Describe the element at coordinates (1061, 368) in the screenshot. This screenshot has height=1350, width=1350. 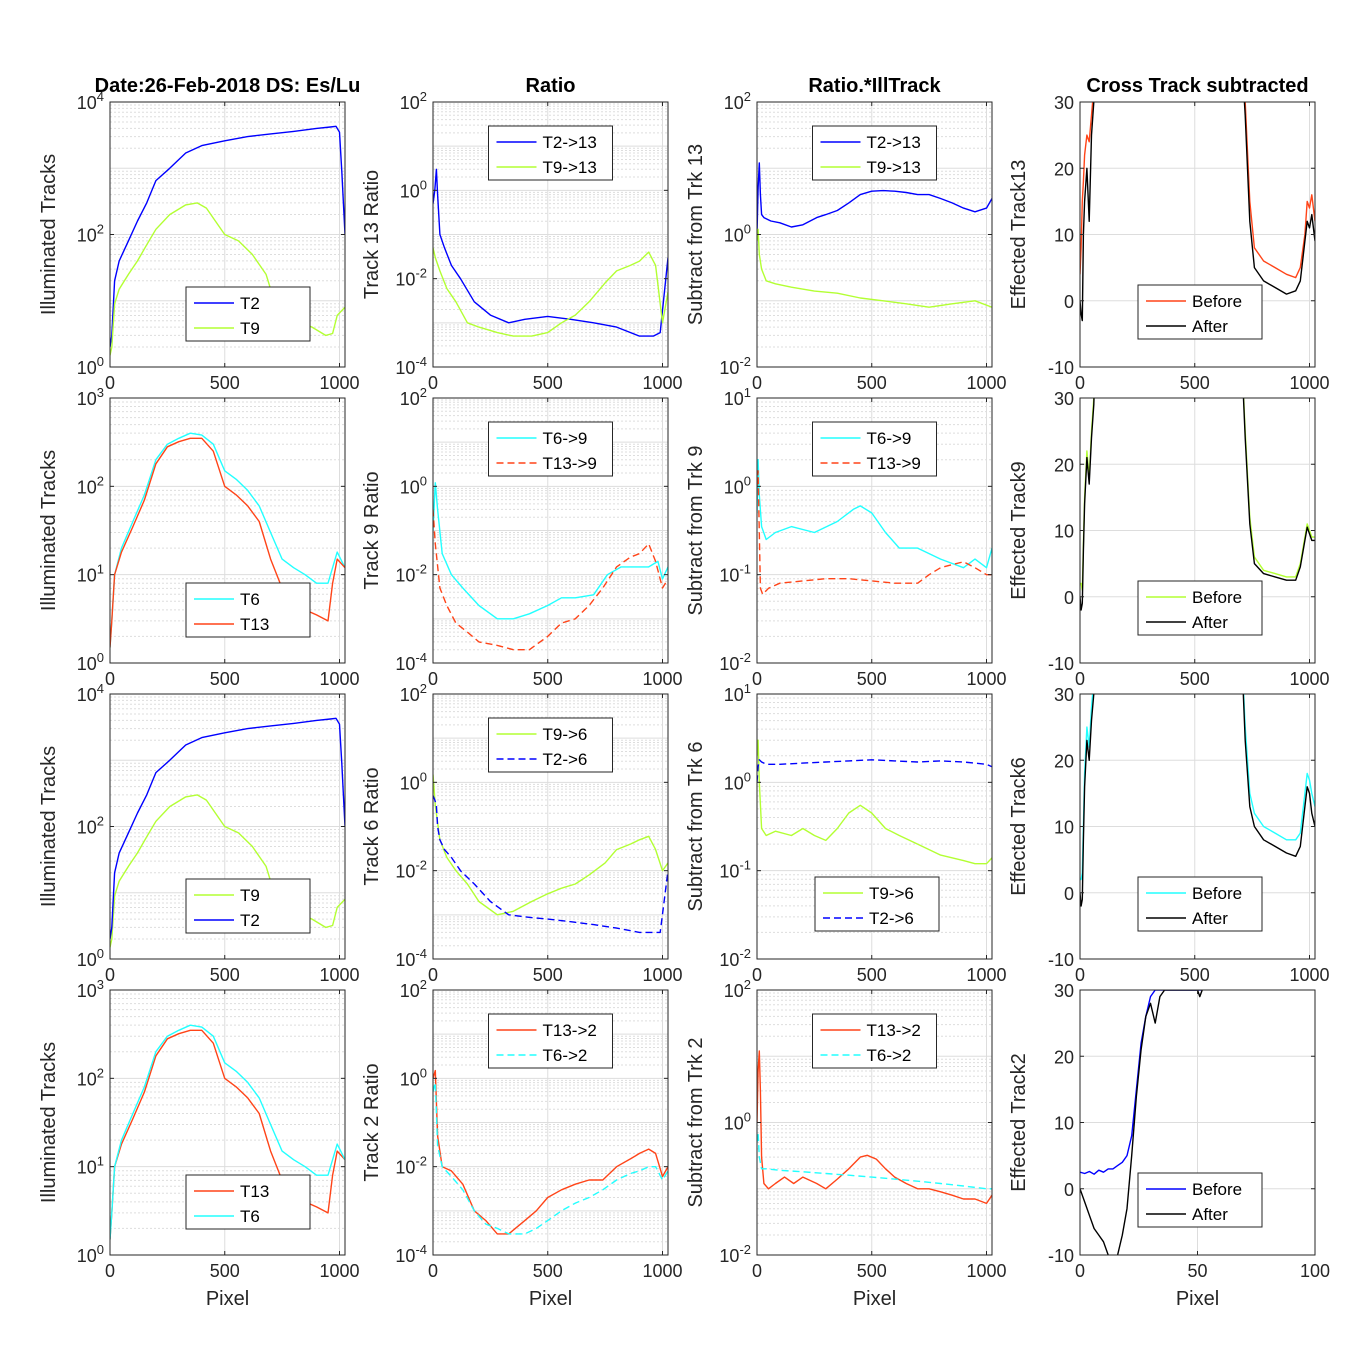
I see `y-tick-label: -10` at that location.